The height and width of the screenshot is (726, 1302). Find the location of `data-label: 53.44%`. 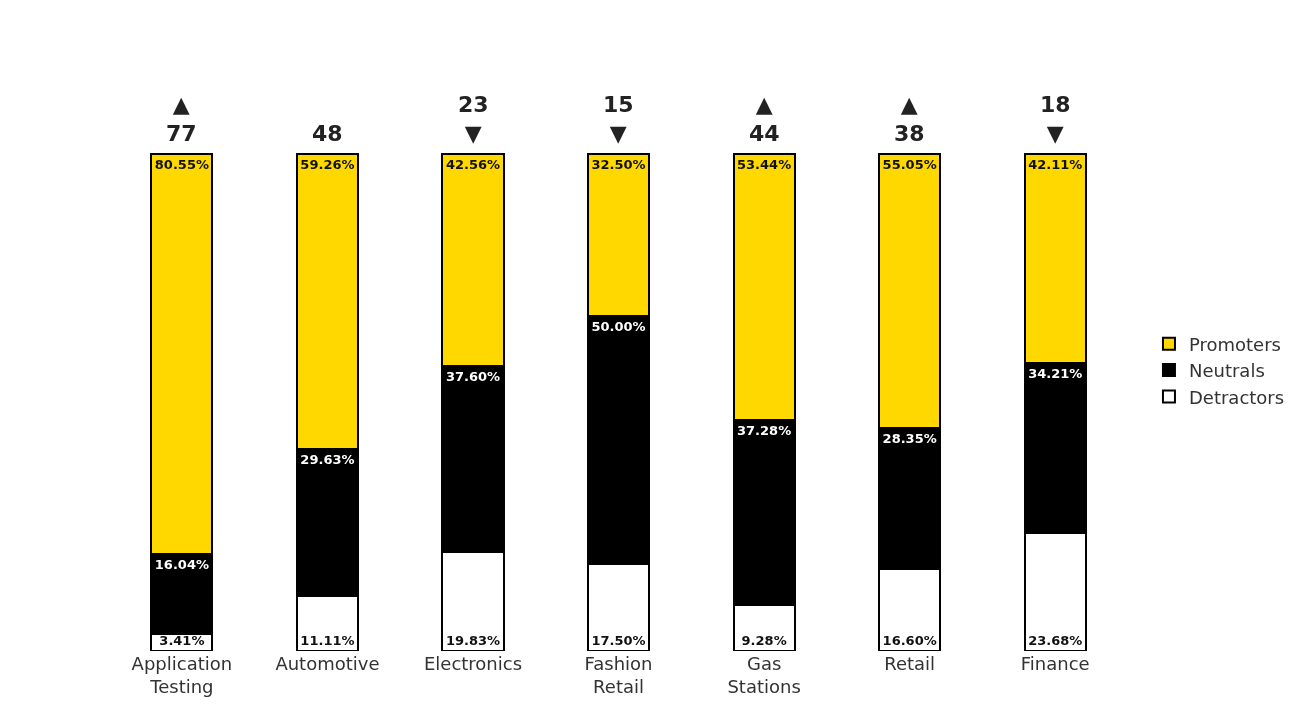

data-label: 53.44% is located at coordinates (764, 164).